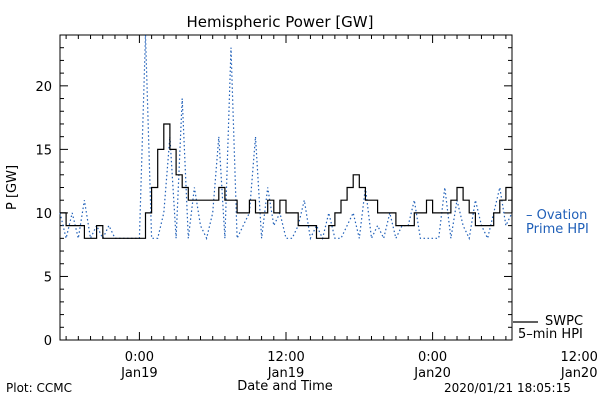 The width and height of the screenshot is (600, 400). Describe the element at coordinates (564, 321) in the screenshot. I see `legend-swpc-label-line1: SWPC` at that location.